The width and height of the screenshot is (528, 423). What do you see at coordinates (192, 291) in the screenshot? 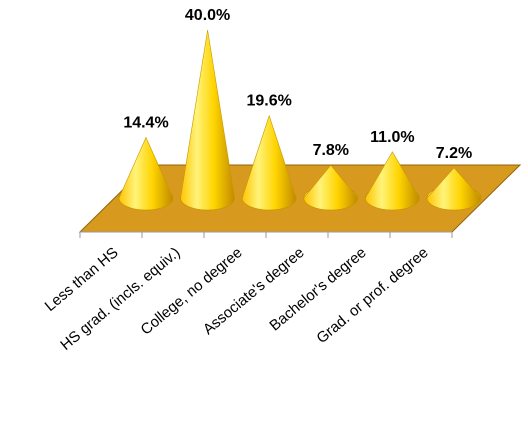
I see `category-label: College, no degree` at bounding box center [192, 291].